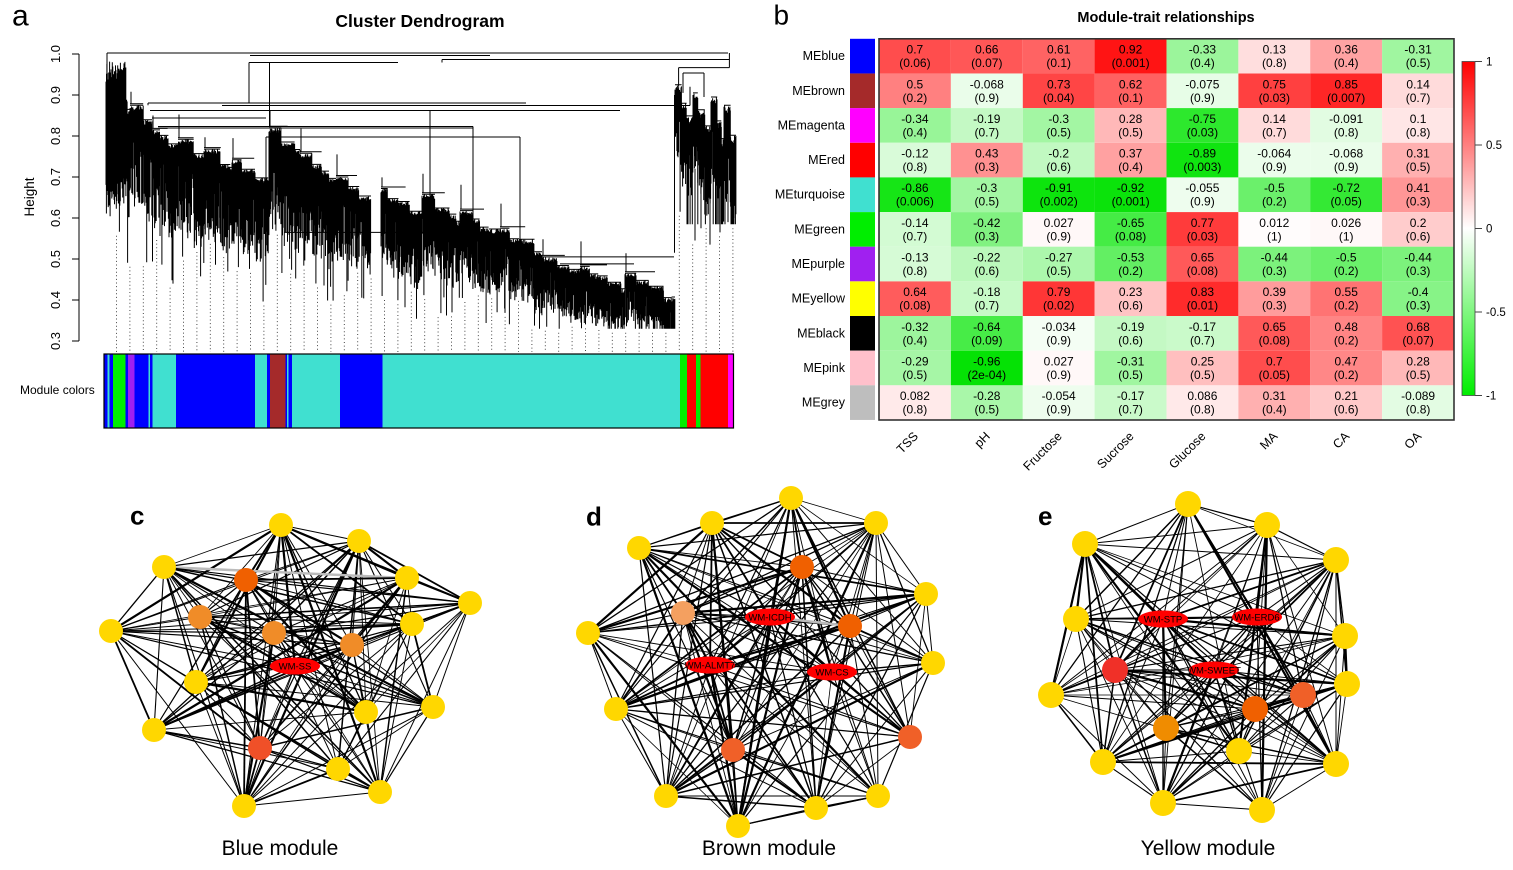  Describe the element at coordinates (819, 229) in the screenshot. I see `svg-text: MEgreen` at that location.